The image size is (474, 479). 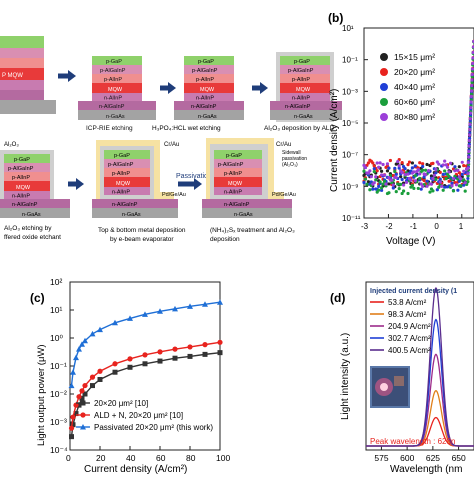 I want to click on panel-b-ytick-label: 10⁻⁹, so click(x=350, y=186).